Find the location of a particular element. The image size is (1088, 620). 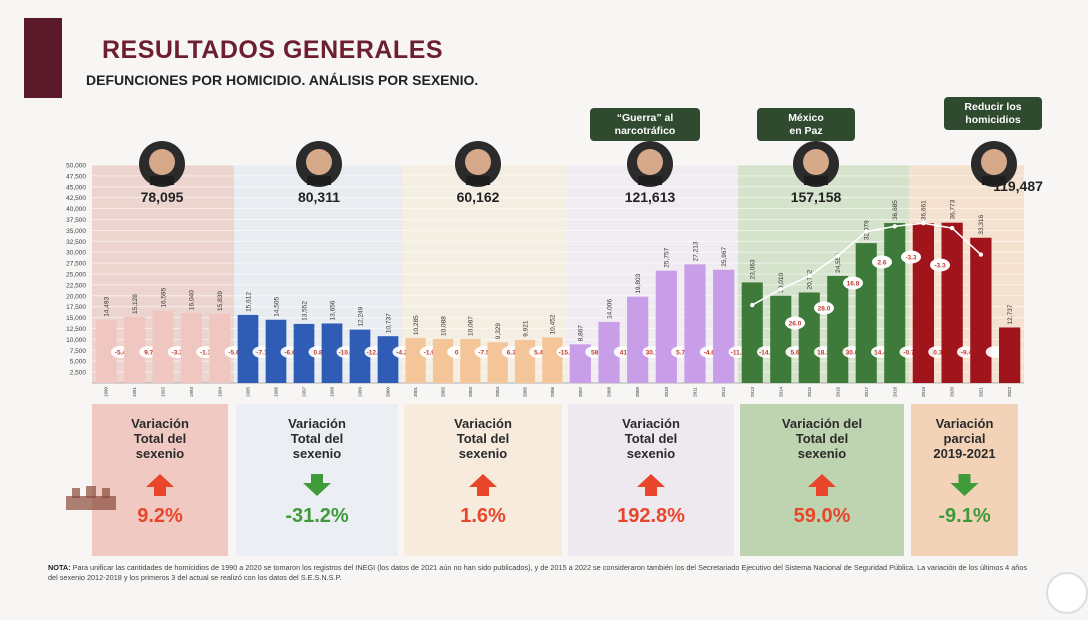

year-label: 2000 is located at coordinates (388, 391).